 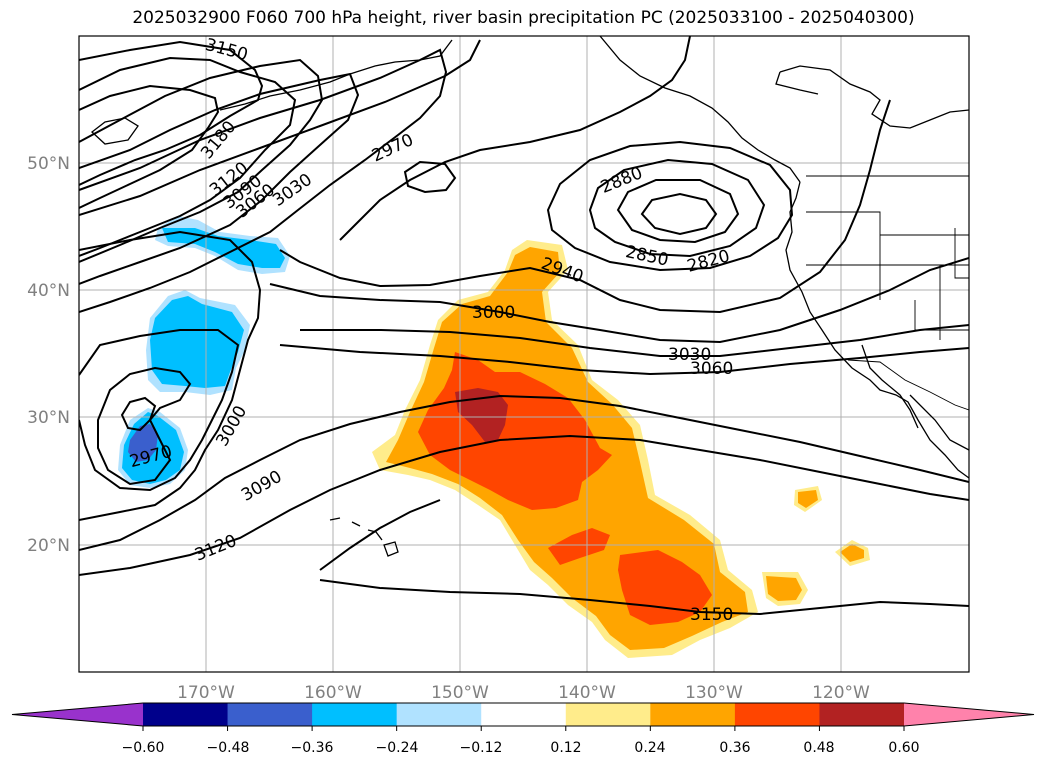 What do you see at coordinates (206, 693) in the screenshot?
I see `lon-tick-label: 170°W` at bounding box center [206, 693].